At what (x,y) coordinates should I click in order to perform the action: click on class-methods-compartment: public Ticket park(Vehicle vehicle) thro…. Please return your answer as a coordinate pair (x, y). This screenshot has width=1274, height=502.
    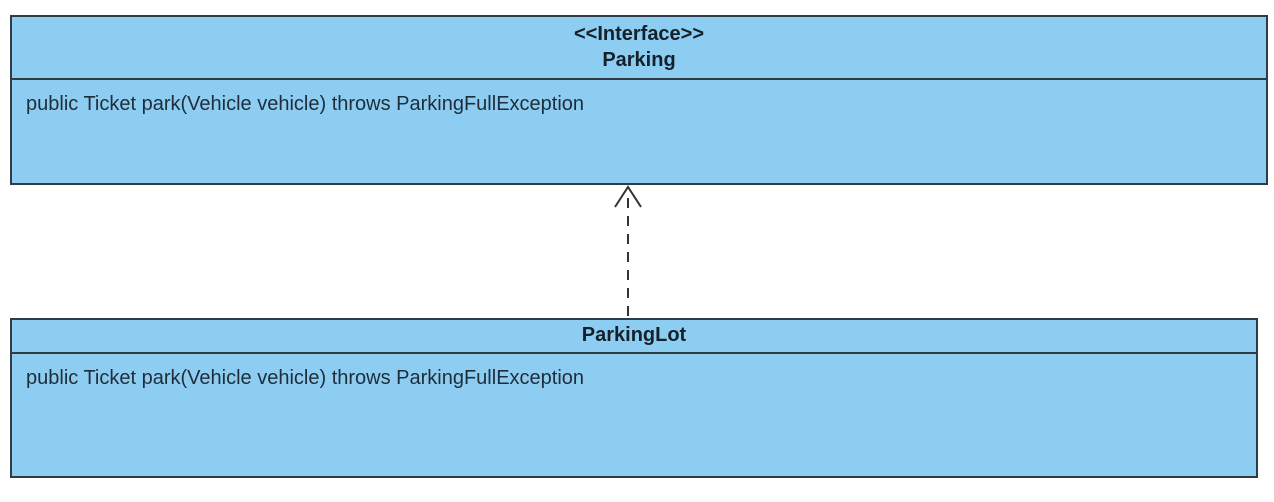
    Looking at the image, I should click on (634, 372).